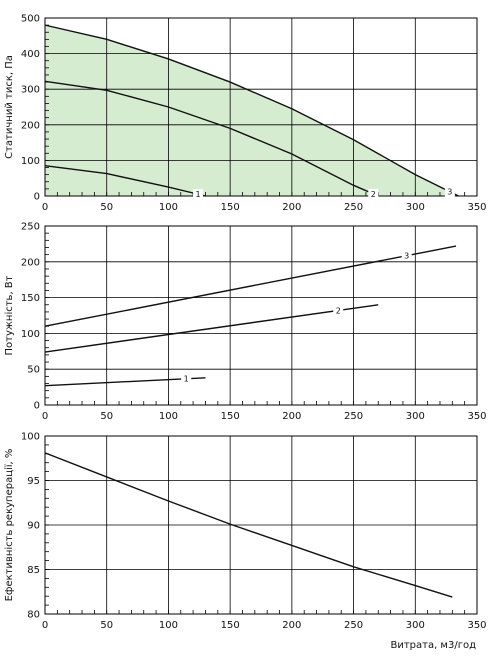 This screenshot has width=492, height=663. I want to click on y-tick-label: 400, so click(30, 54).